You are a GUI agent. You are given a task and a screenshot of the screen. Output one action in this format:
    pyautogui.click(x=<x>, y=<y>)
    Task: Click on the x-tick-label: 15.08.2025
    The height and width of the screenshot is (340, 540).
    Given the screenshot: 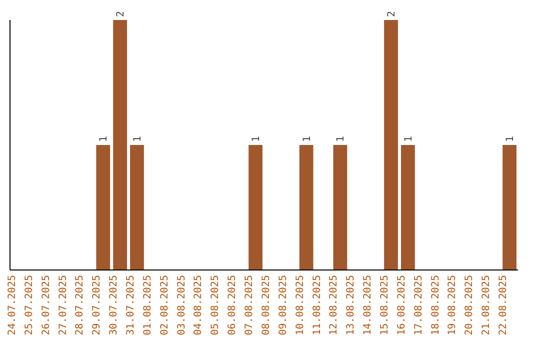 What is the action you would take?
    pyautogui.click(x=385, y=305)
    